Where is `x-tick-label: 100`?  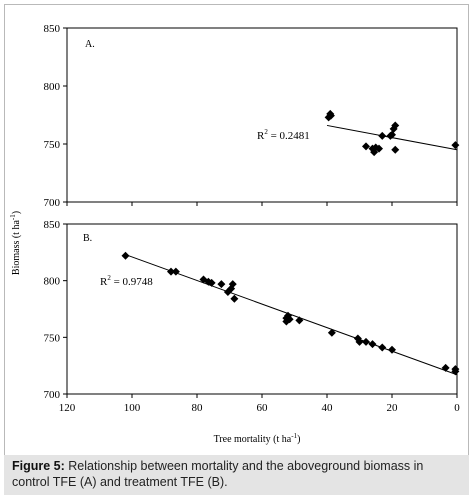
x-tick-label: 100 is located at coordinates (132, 408).